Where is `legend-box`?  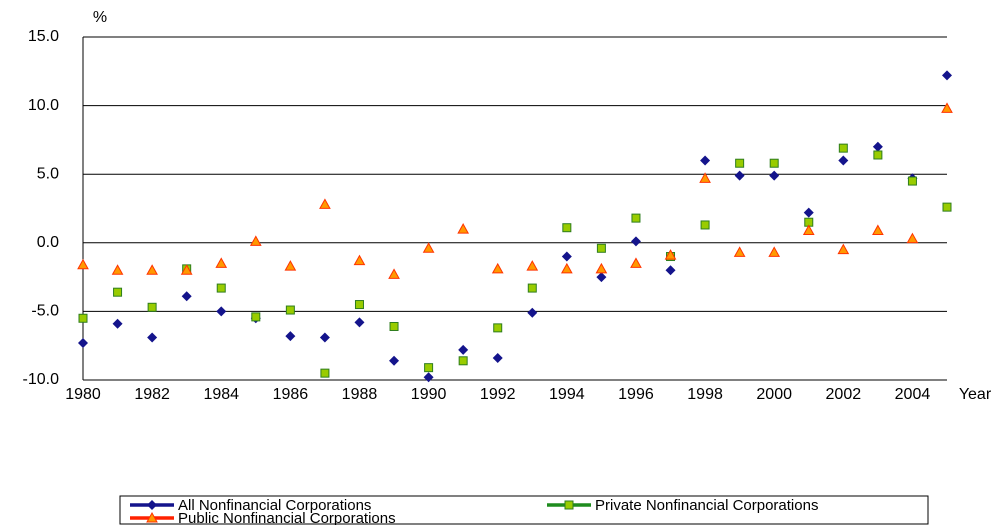
legend-box is located at coordinates (524, 510).